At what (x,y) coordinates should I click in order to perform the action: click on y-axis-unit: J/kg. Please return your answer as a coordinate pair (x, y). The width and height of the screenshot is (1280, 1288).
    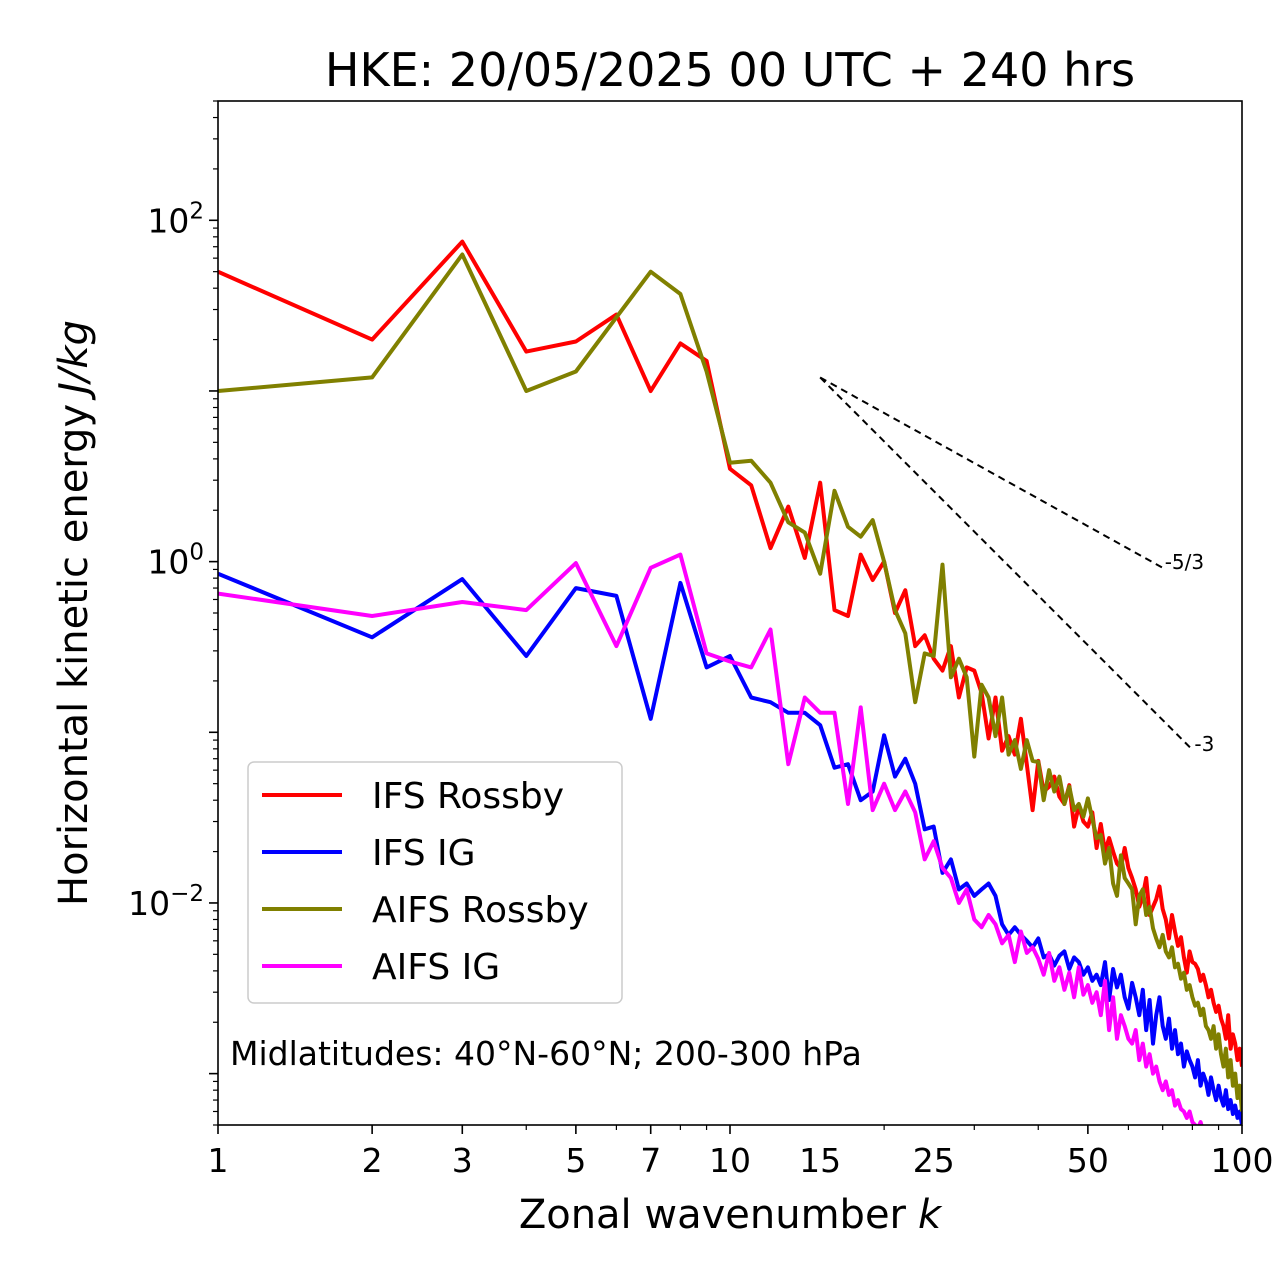
    Looking at the image, I should click on (74, 360).